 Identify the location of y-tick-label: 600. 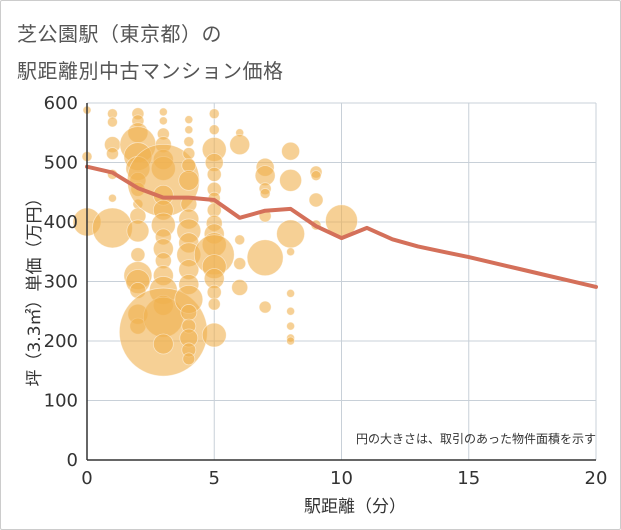
(61, 103).